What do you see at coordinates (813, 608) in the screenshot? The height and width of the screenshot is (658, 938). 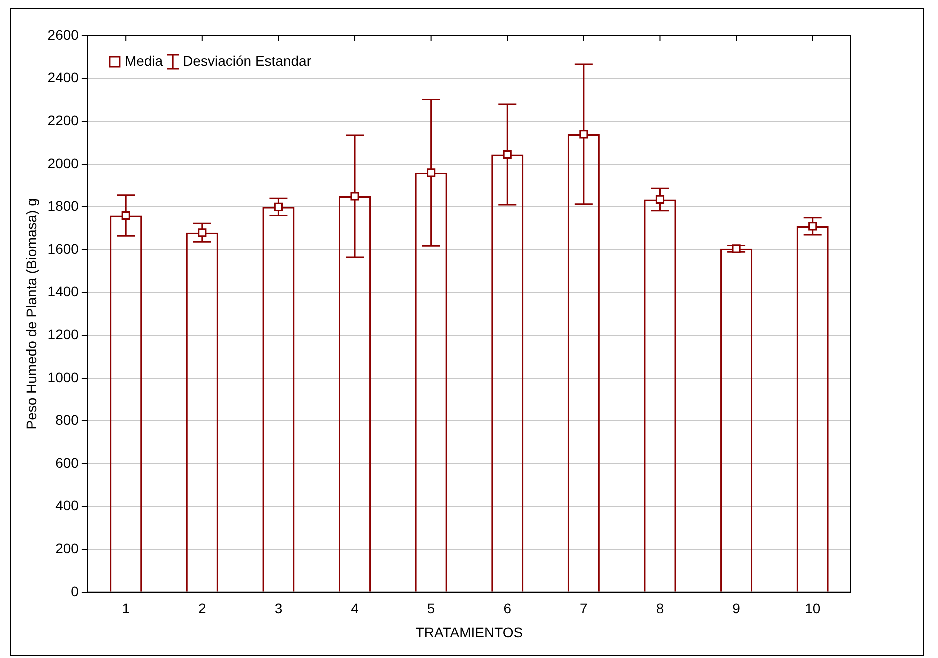 I see `x-tick-label: 10` at bounding box center [813, 608].